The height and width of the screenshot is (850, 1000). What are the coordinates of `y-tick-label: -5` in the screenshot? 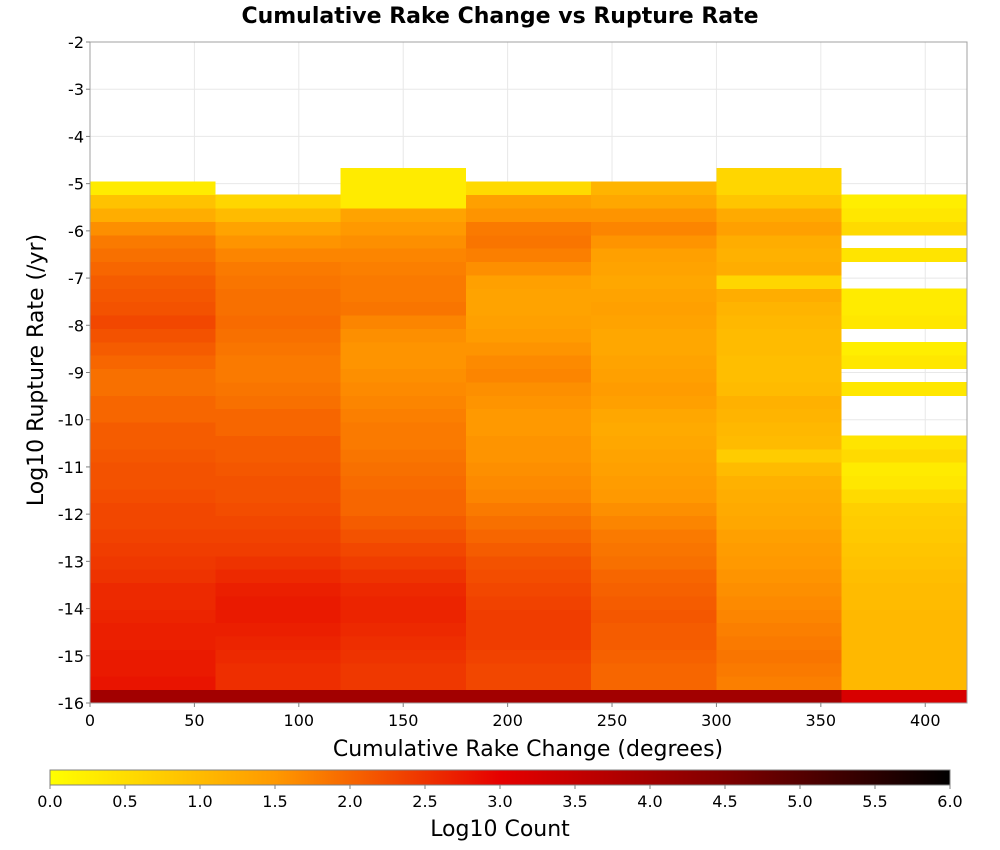 It's located at (76, 184).